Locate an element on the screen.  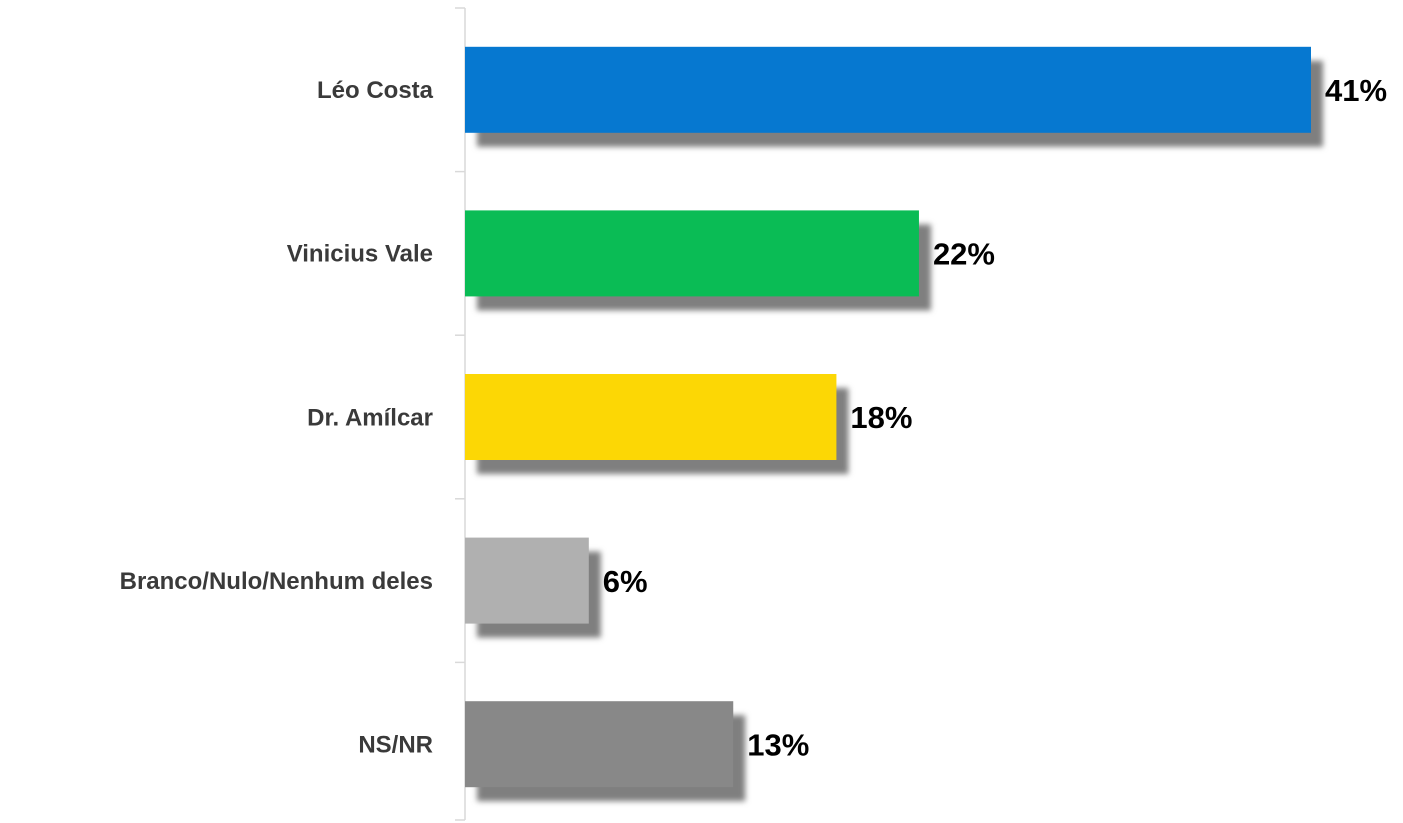
value-label: 41% is located at coordinates (1356, 90).